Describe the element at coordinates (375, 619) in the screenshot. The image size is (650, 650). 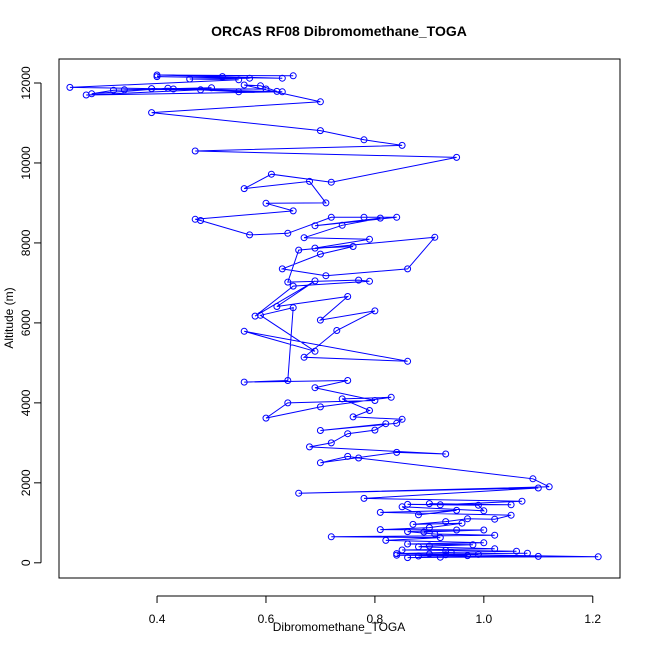
I see `x-tick-label: 0.8` at that location.